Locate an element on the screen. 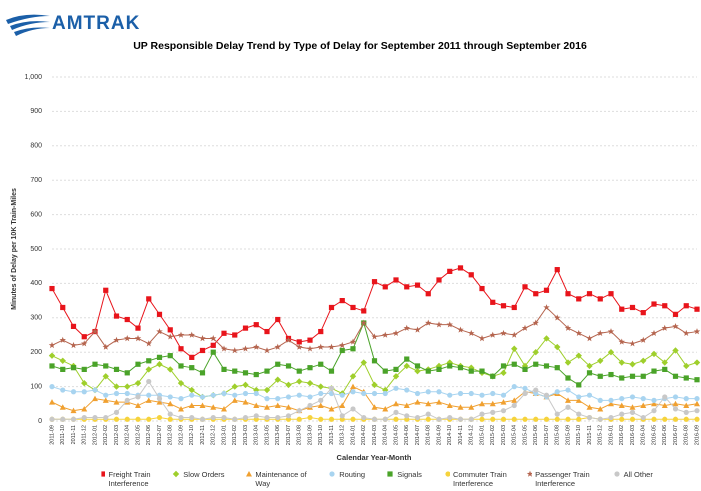  x-tick-label: 2012-02 is located at coordinates (106, 435).